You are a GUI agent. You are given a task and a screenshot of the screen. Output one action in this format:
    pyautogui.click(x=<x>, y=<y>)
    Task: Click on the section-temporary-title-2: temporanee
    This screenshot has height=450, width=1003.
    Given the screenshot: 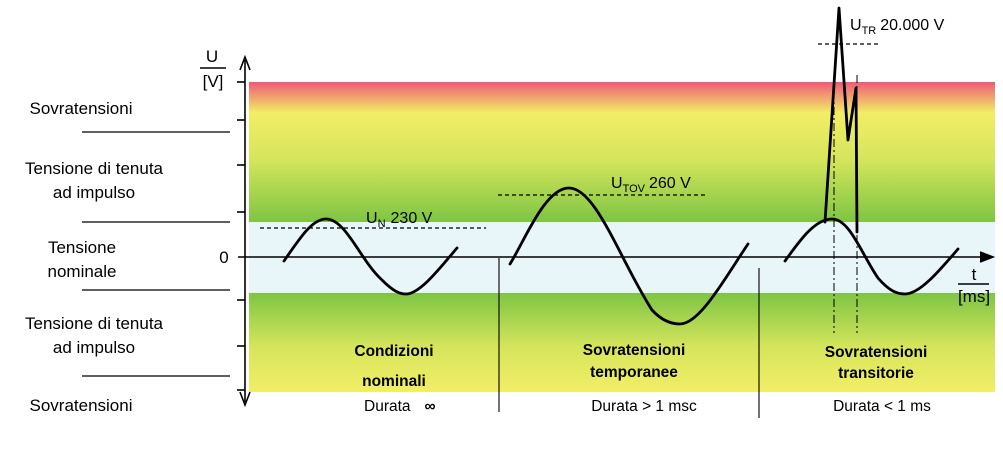 What is the action you would take?
    pyautogui.click(x=634, y=372)
    